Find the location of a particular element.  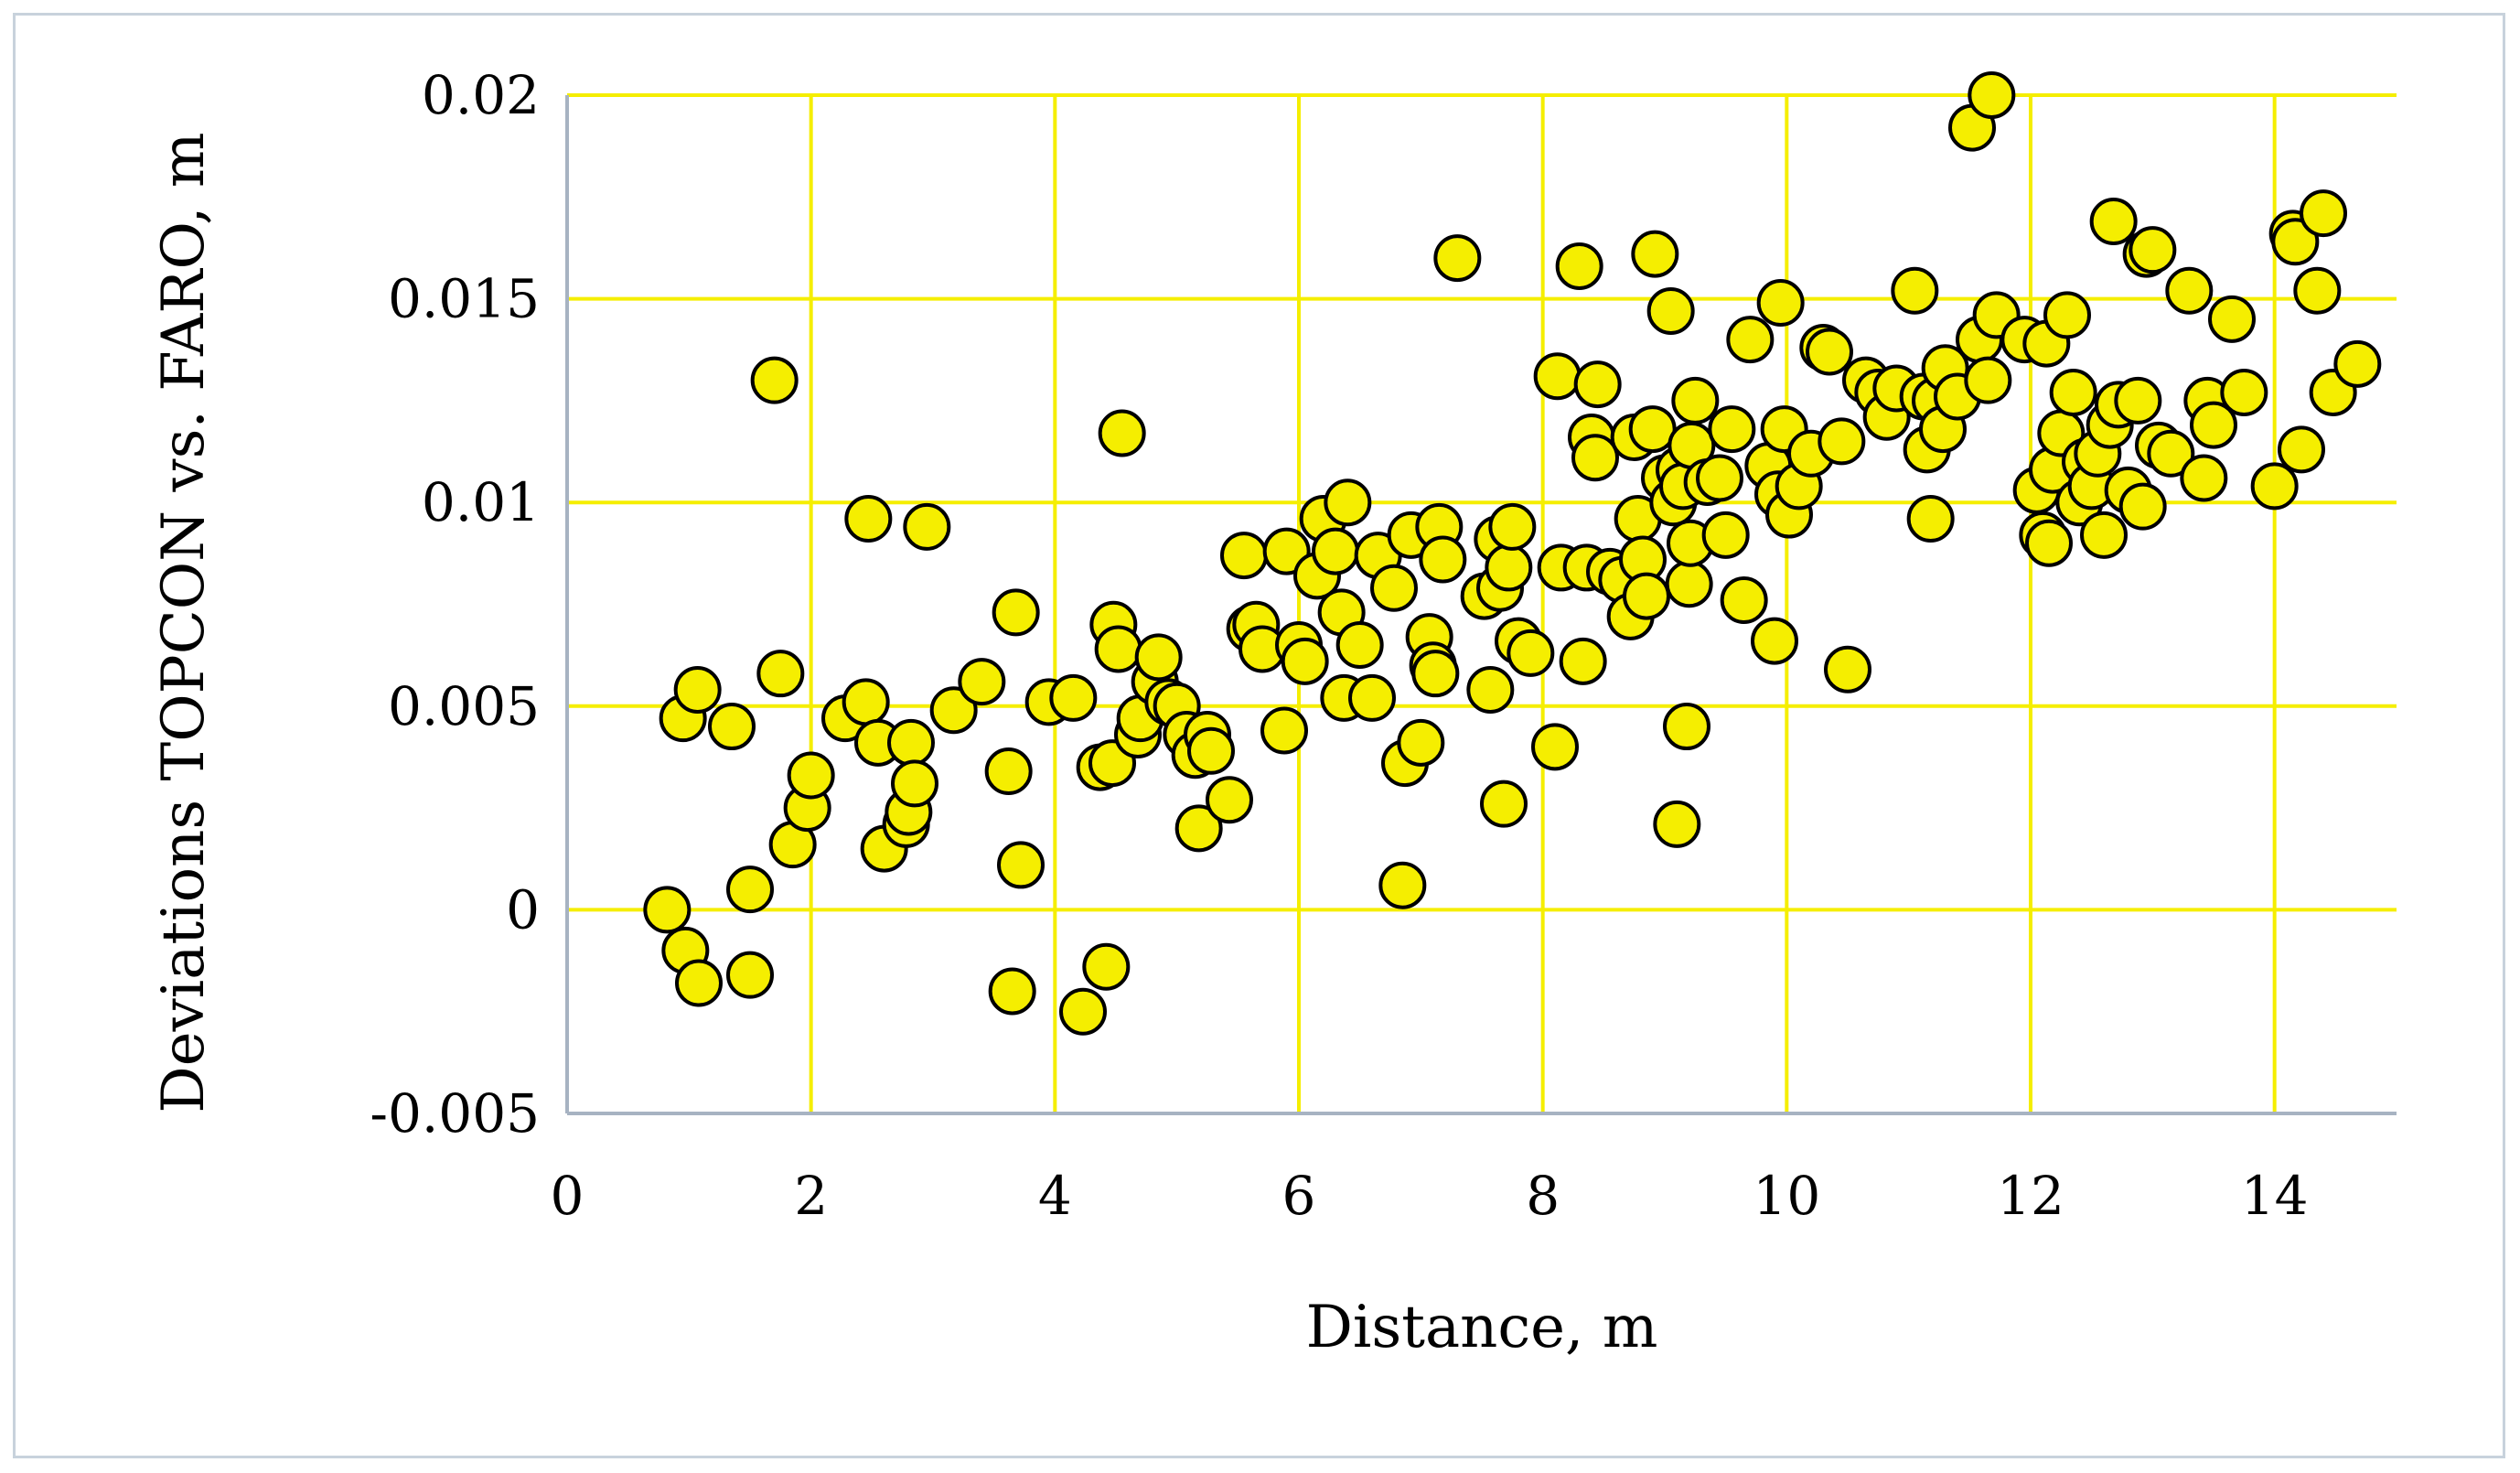

y-tick-label: 0 is located at coordinates (523, 909).